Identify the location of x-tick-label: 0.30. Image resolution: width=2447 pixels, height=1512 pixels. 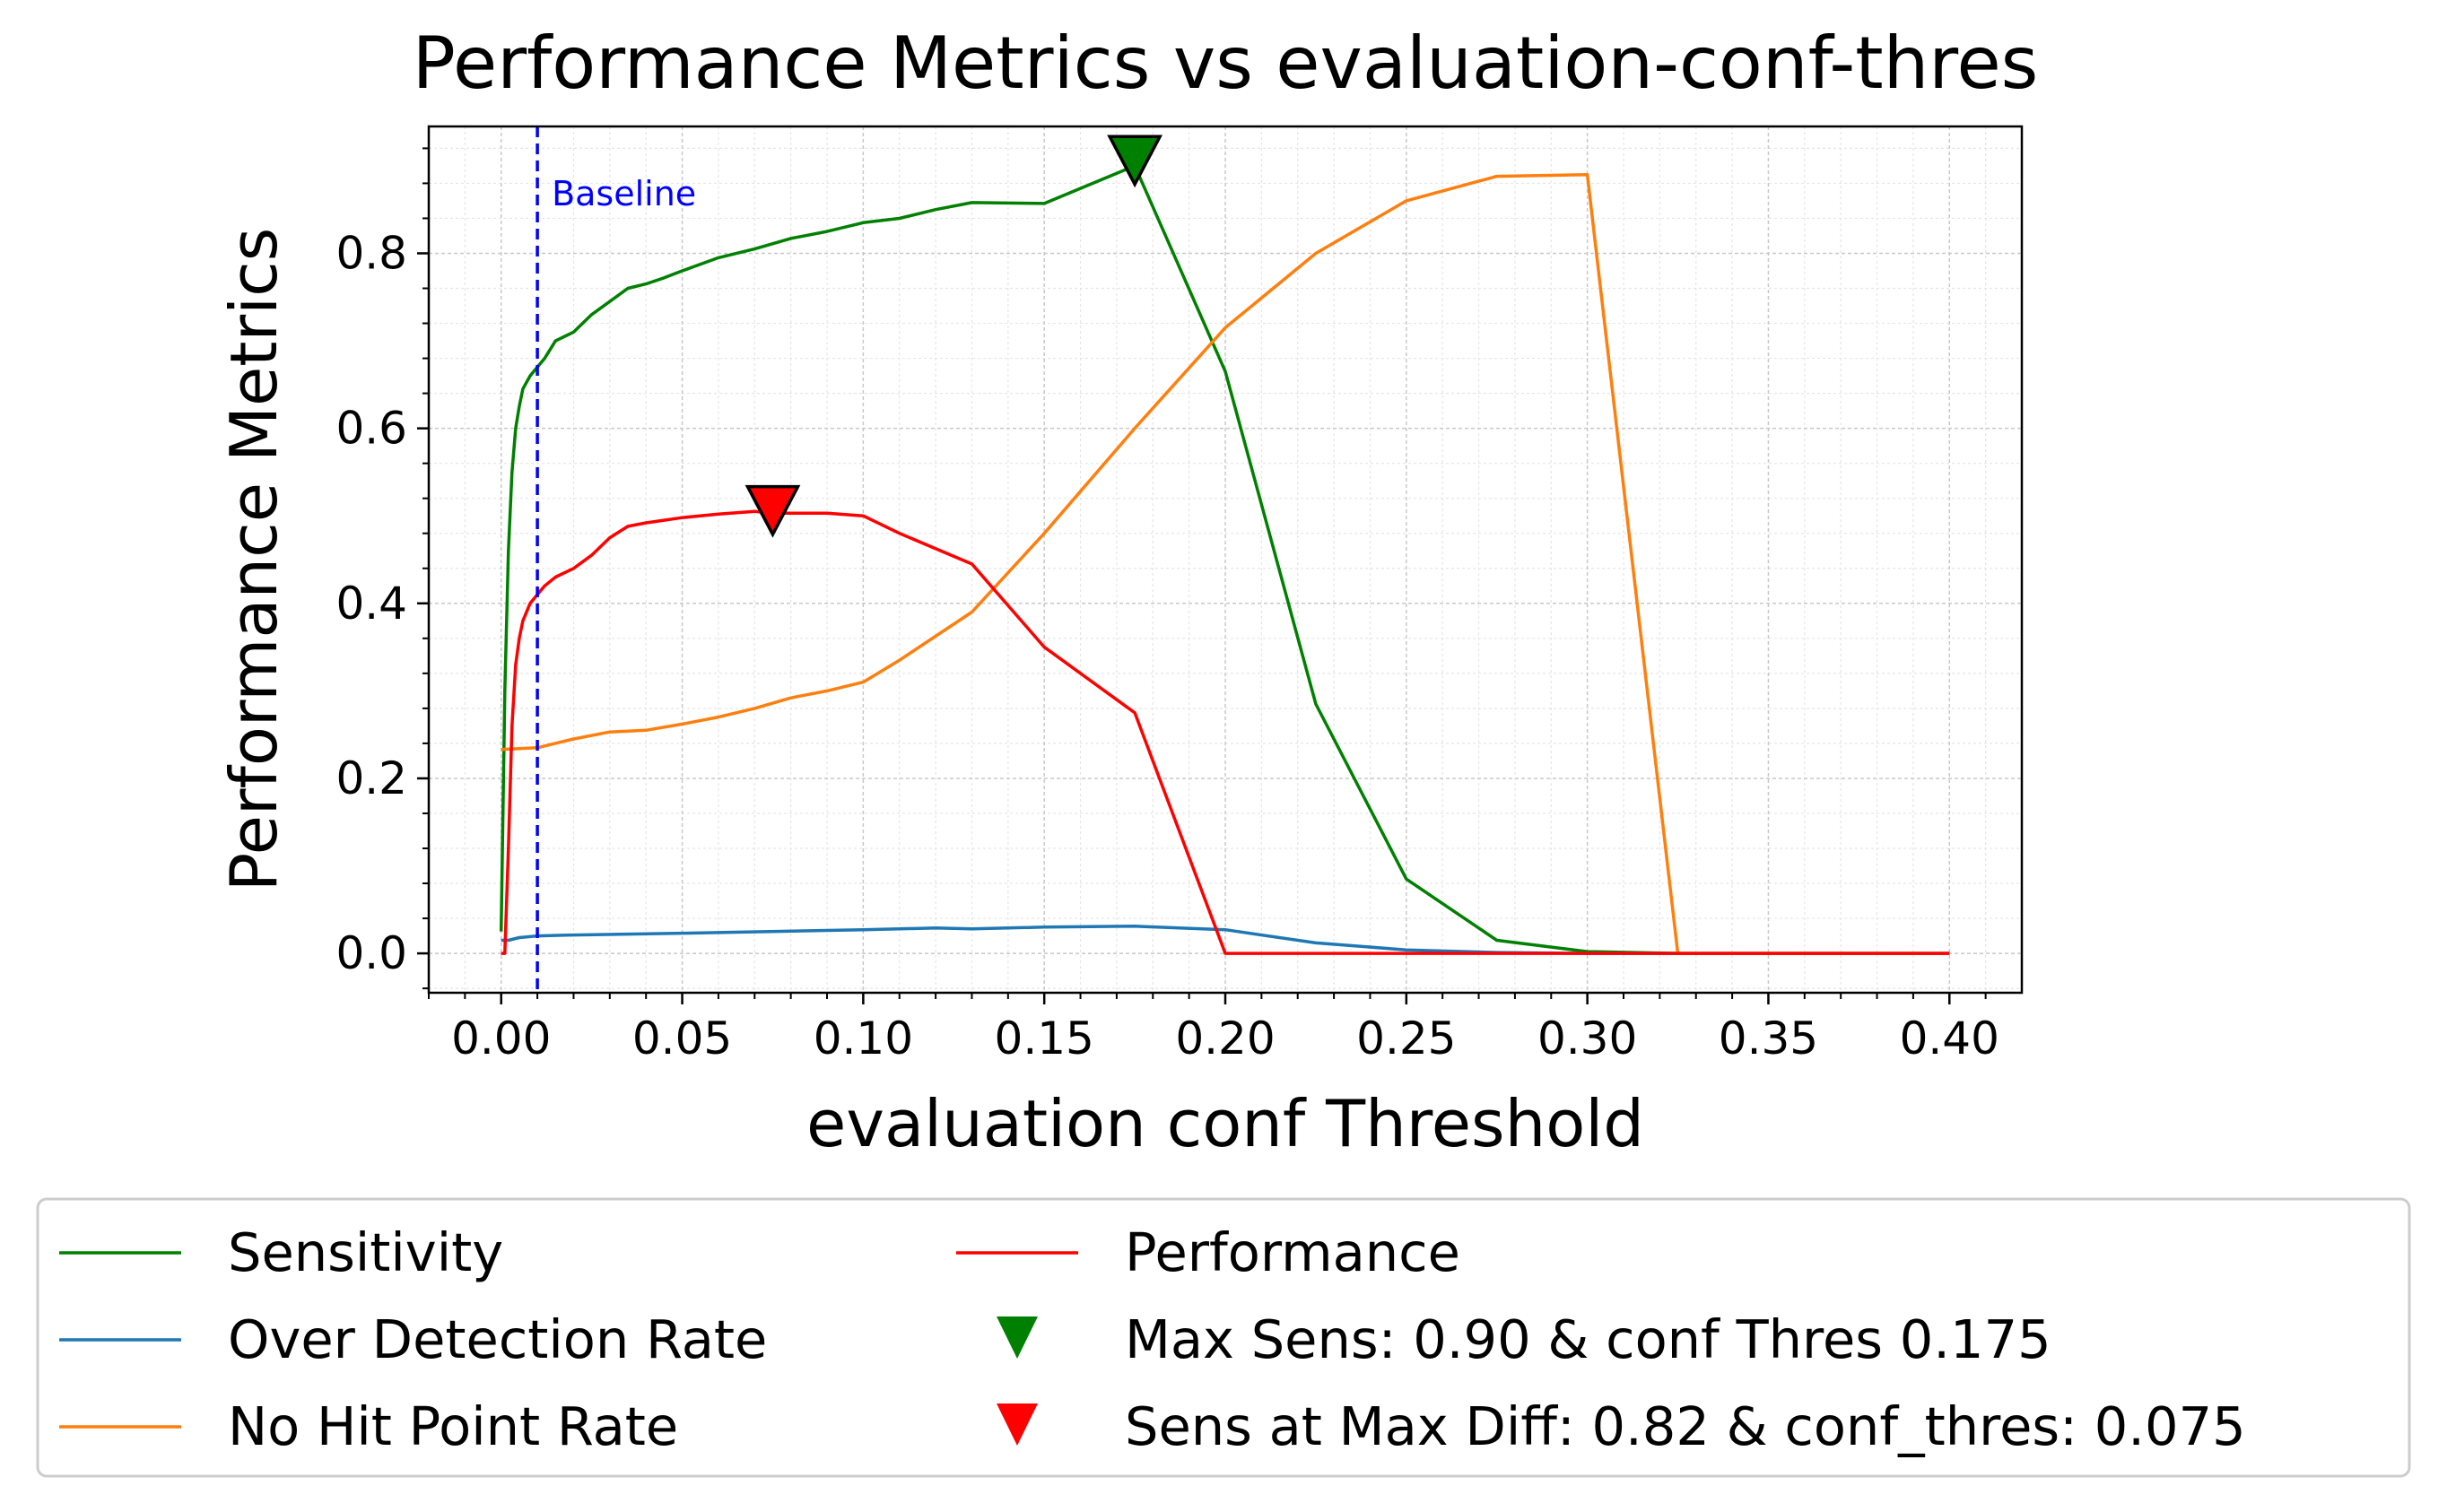
(1587, 1038).